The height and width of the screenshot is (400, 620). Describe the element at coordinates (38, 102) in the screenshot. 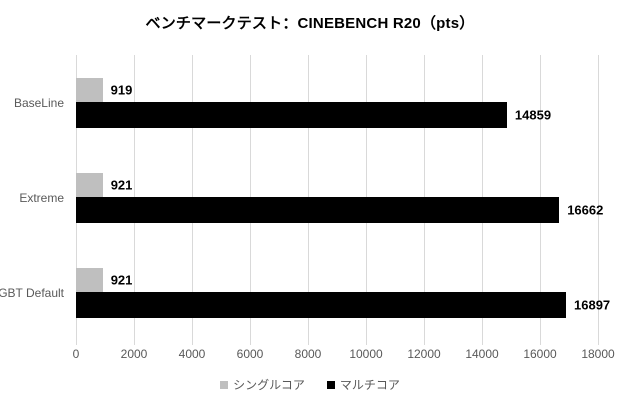

I see `category-label: BaseLine` at that location.